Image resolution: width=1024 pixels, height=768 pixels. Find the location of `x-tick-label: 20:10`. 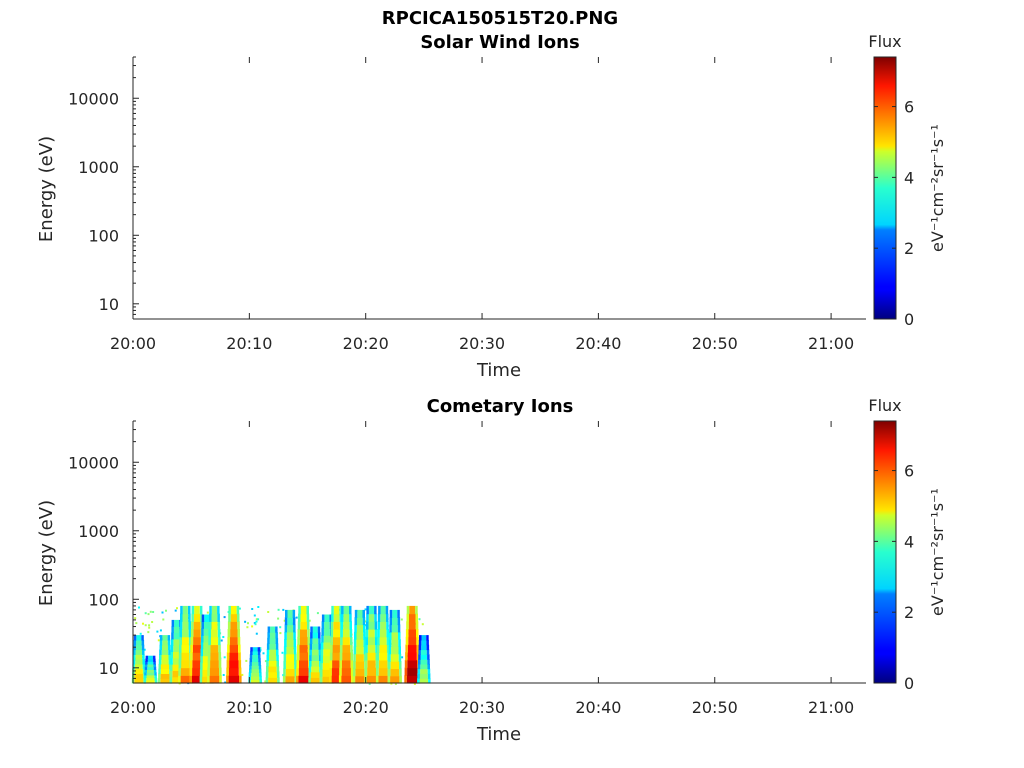

x-tick-label: 20:10 is located at coordinates (249, 707).